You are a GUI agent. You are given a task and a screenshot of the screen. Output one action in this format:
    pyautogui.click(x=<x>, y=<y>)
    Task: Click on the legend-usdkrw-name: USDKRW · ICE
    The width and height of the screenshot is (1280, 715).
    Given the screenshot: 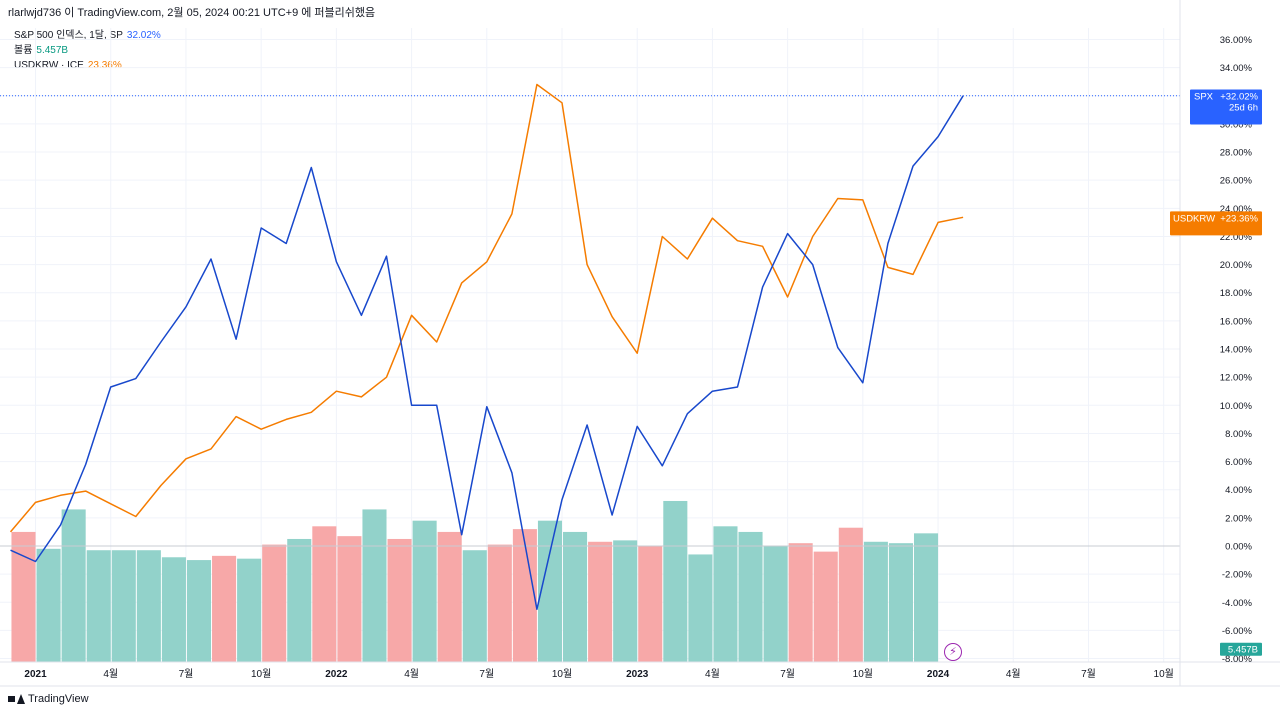 What is the action you would take?
    pyautogui.click(x=49, y=65)
    